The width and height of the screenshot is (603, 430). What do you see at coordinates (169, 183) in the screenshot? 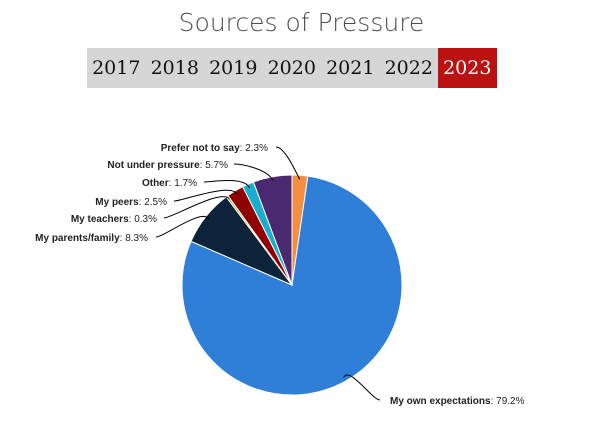
I see `data-label-other: Other: 1.7%` at bounding box center [169, 183].